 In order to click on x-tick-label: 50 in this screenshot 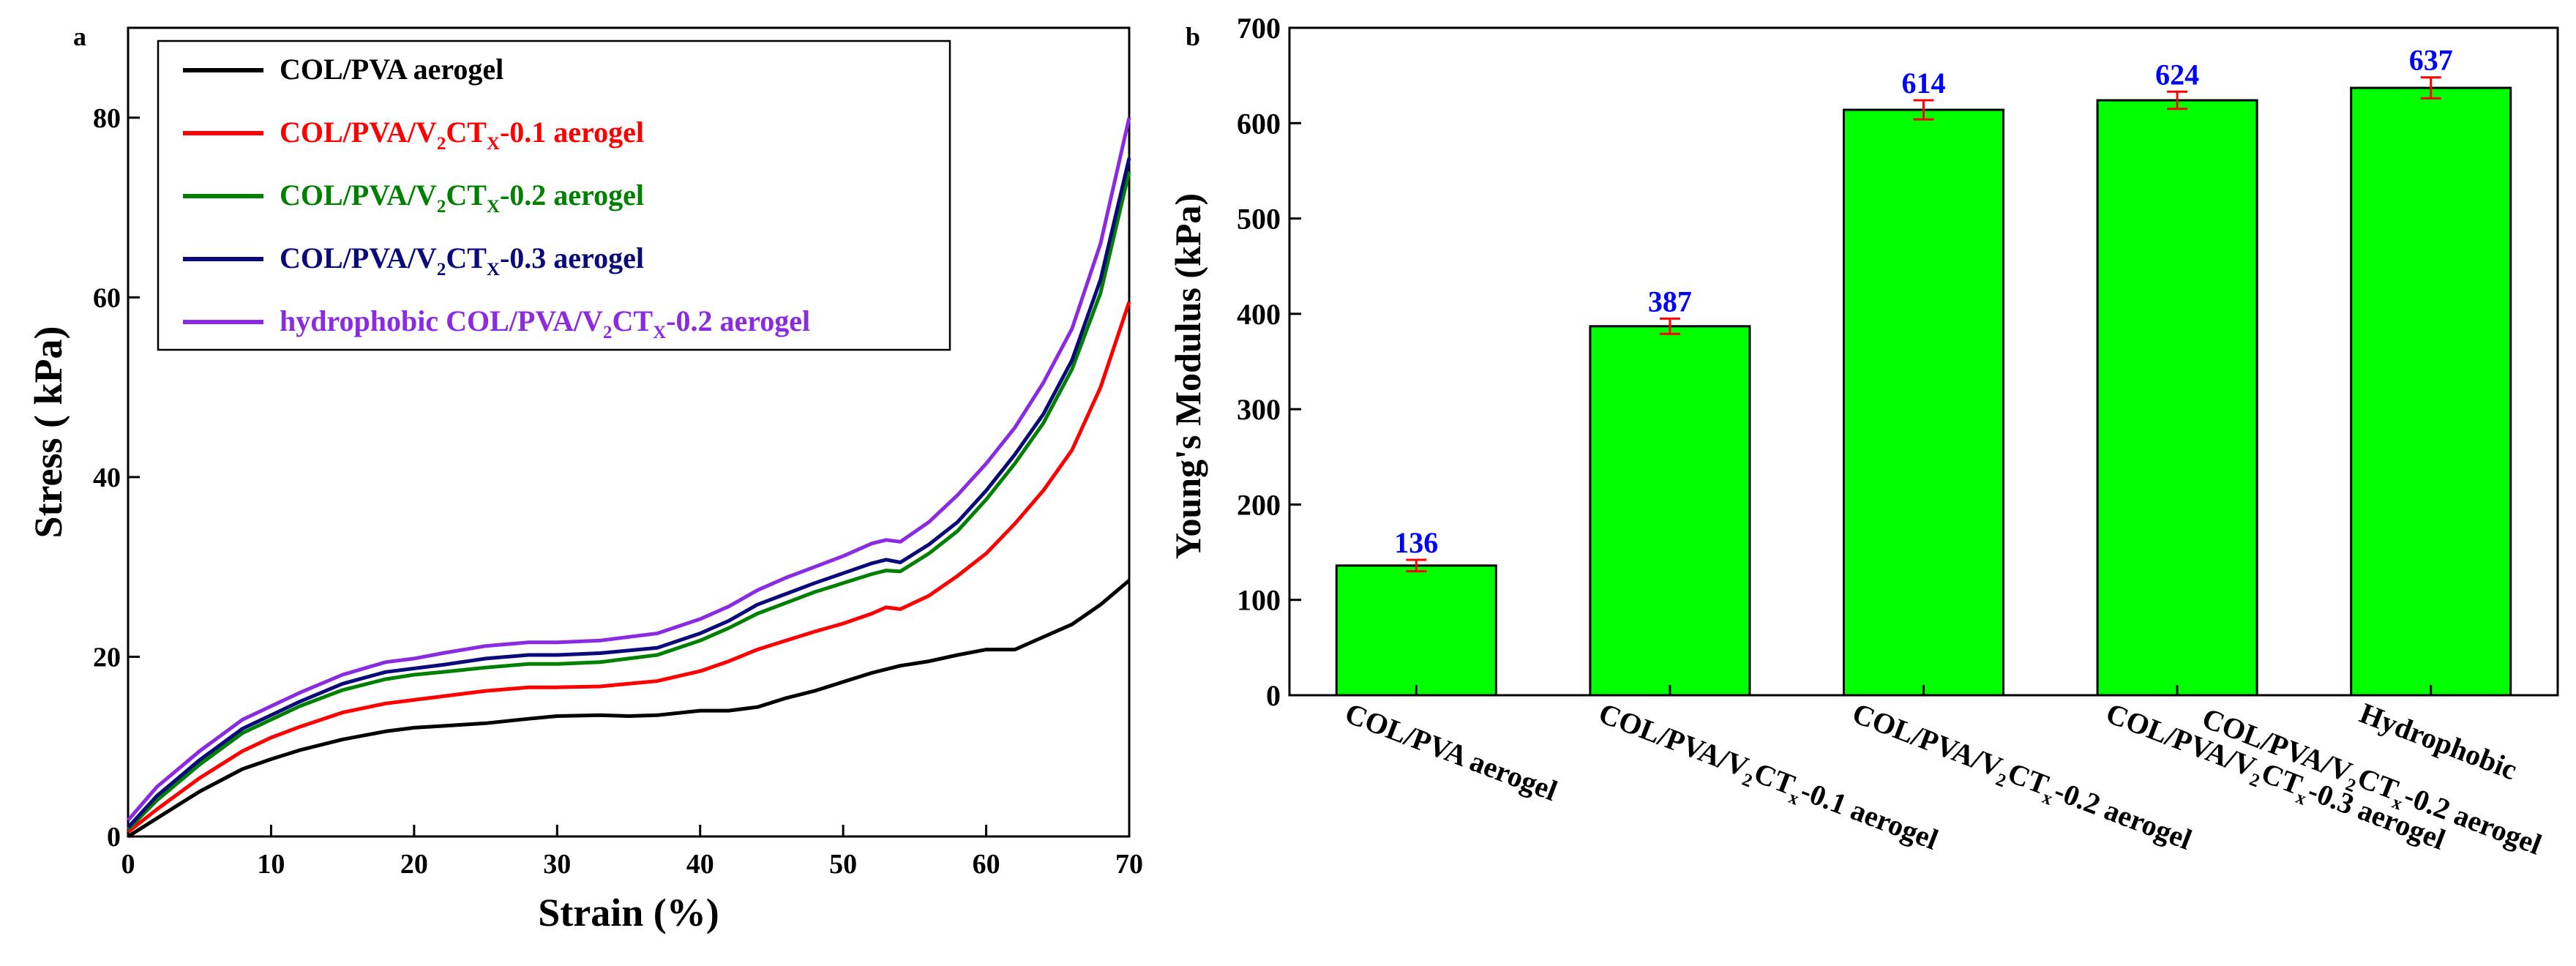, I will do `click(843, 864)`.